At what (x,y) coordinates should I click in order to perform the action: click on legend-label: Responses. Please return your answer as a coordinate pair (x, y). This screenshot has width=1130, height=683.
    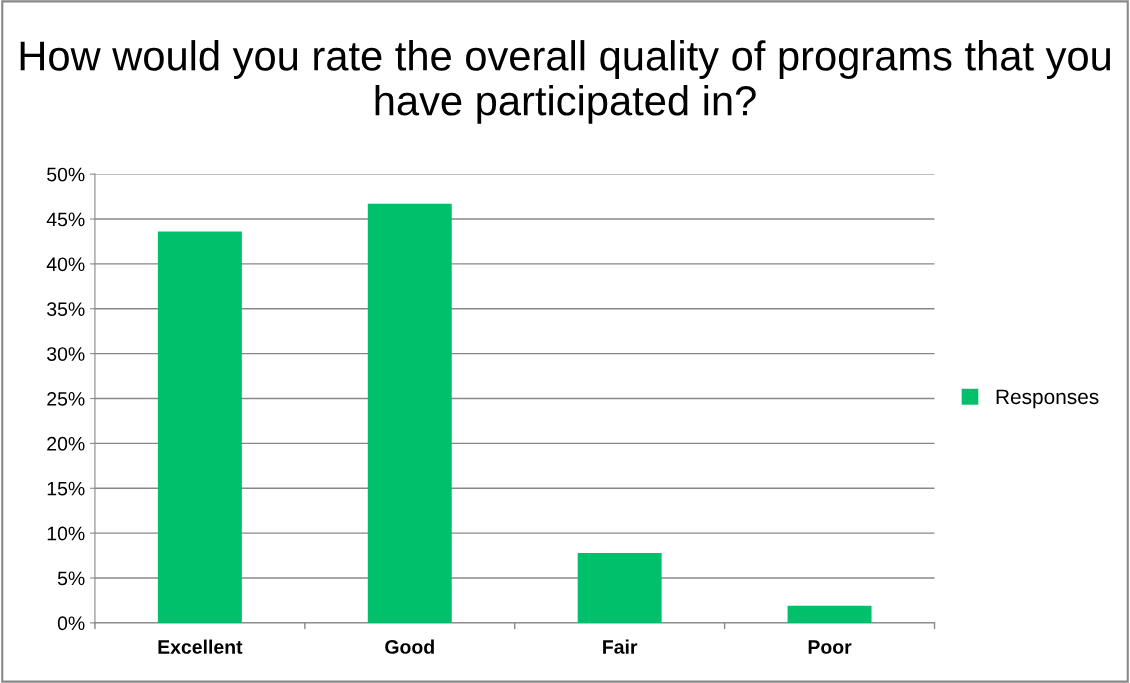
    Looking at the image, I should click on (1047, 399).